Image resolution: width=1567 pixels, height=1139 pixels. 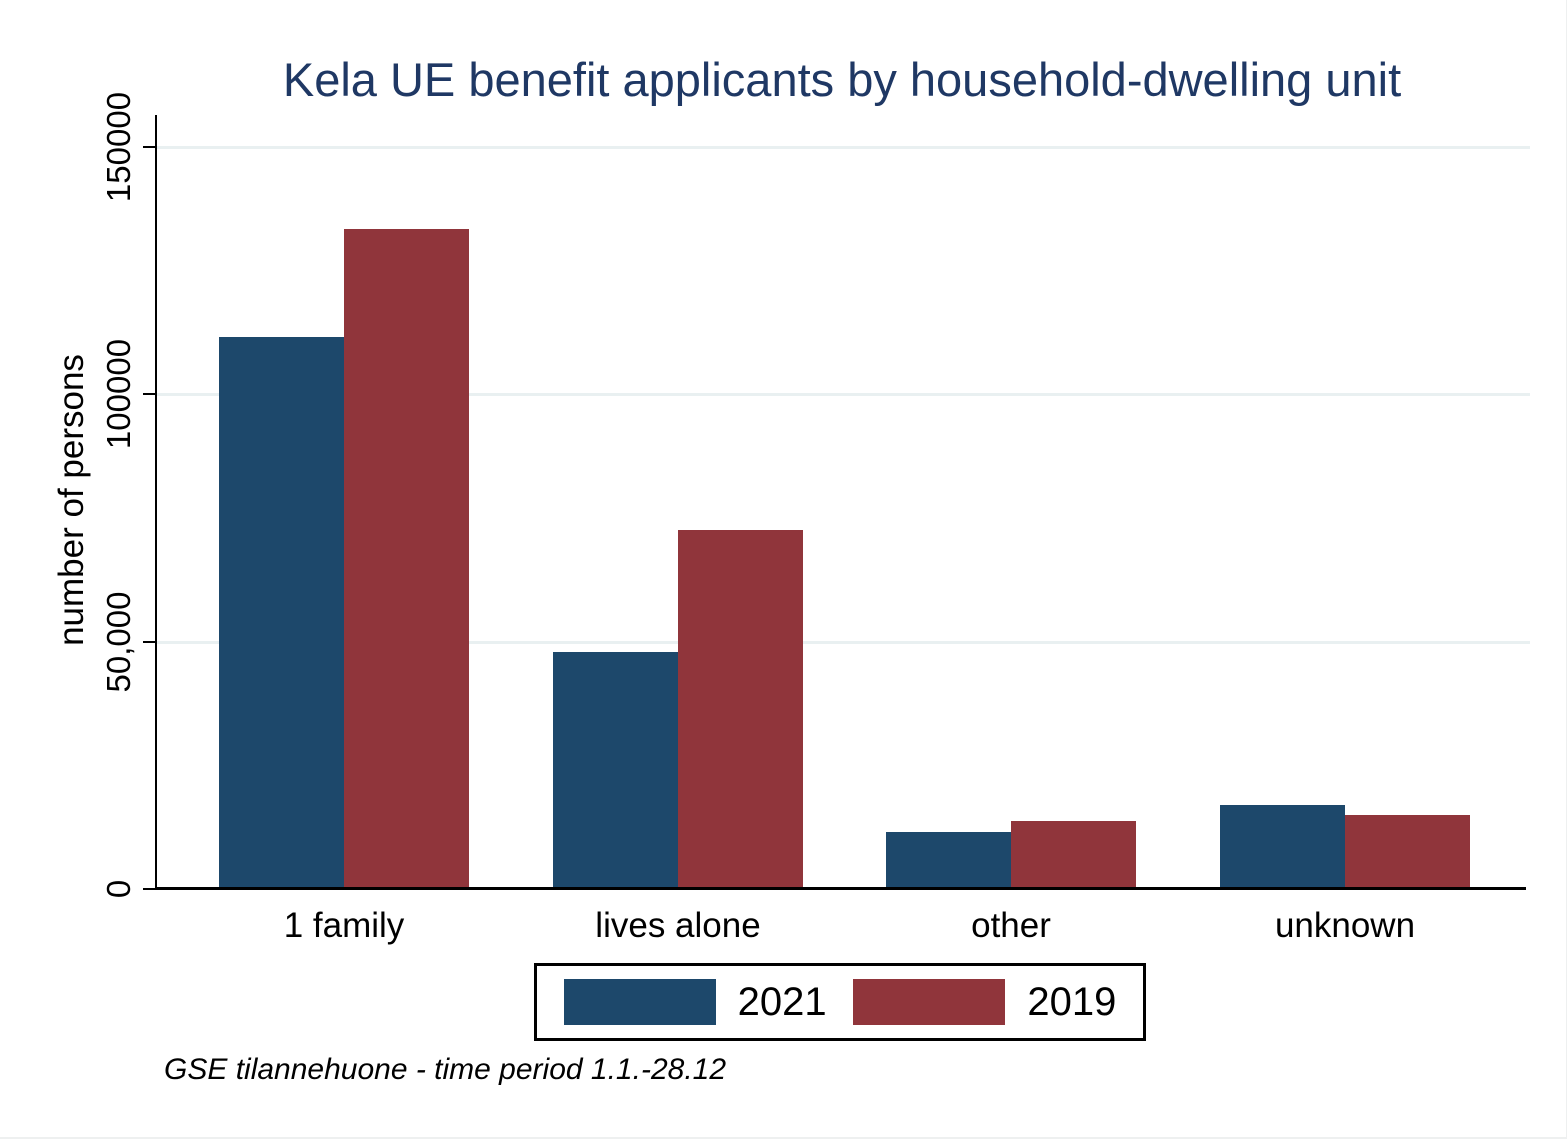 What do you see at coordinates (1073, 854) in the screenshot?
I see `bar-2019-other` at bounding box center [1073, 854].